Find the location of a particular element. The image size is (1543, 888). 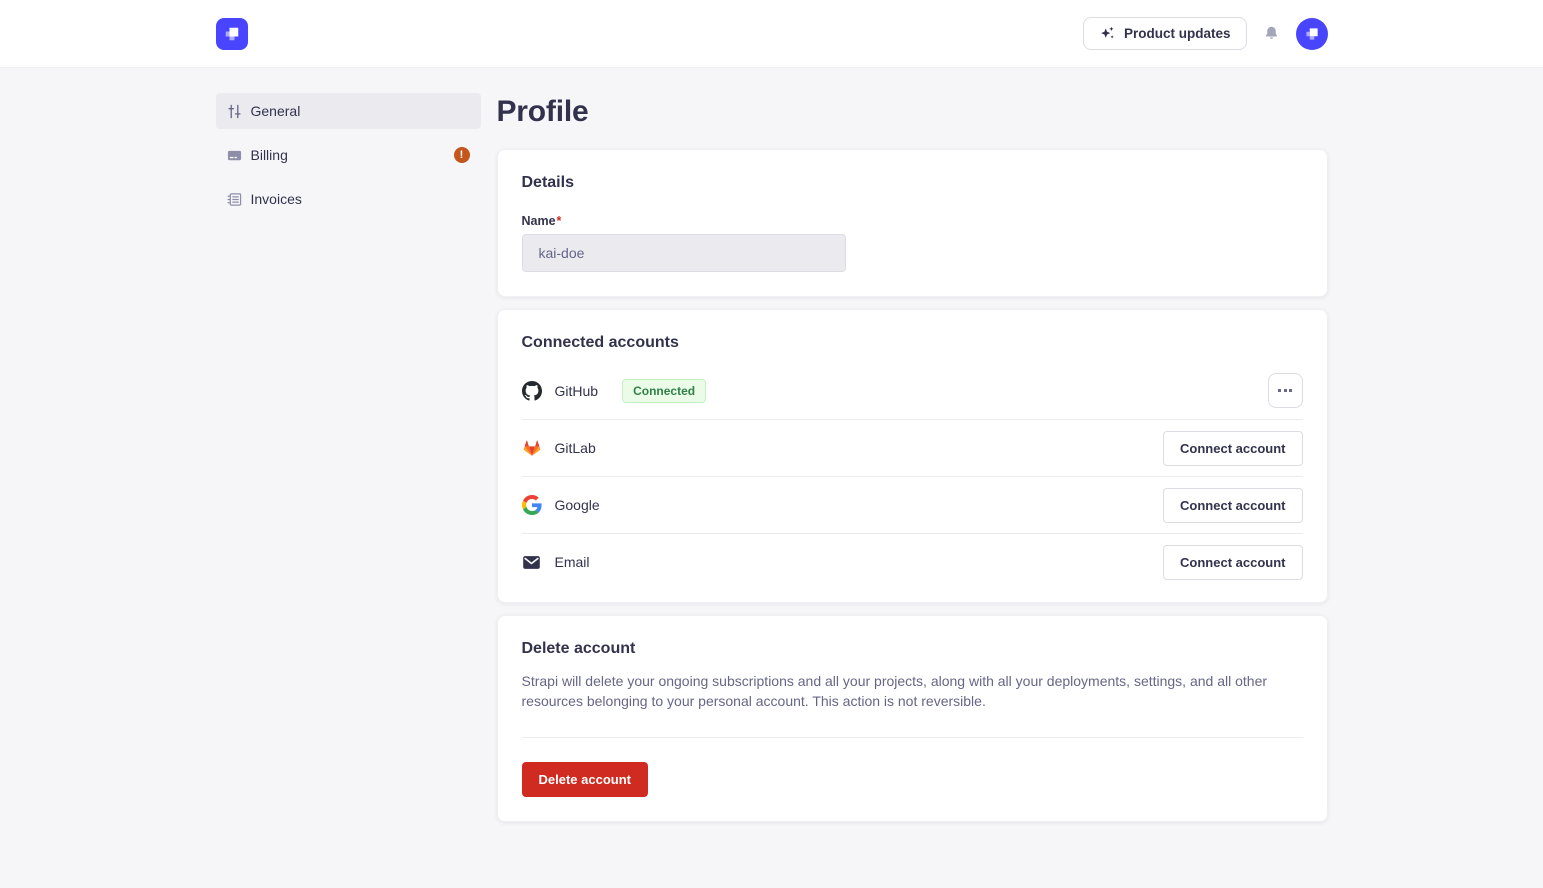

top-header: Product updates is located at coordinates (771, 34).